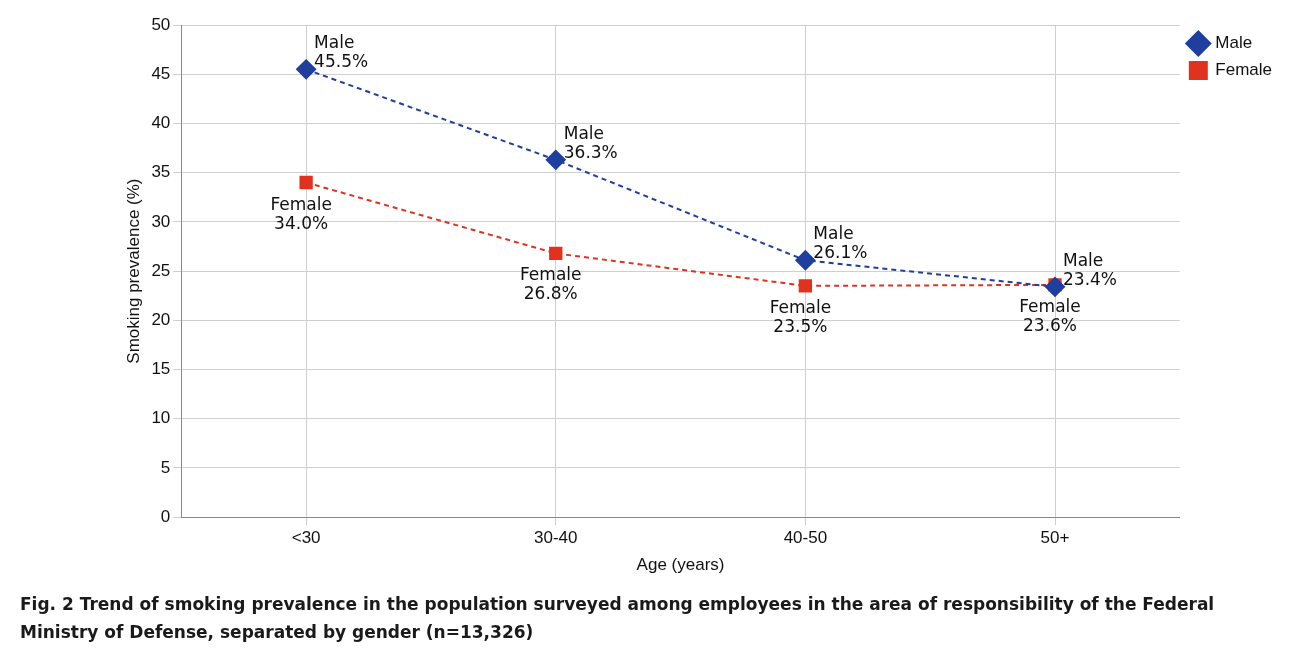  I want to click on x-tick-label: 30-40, so click(556, 538).